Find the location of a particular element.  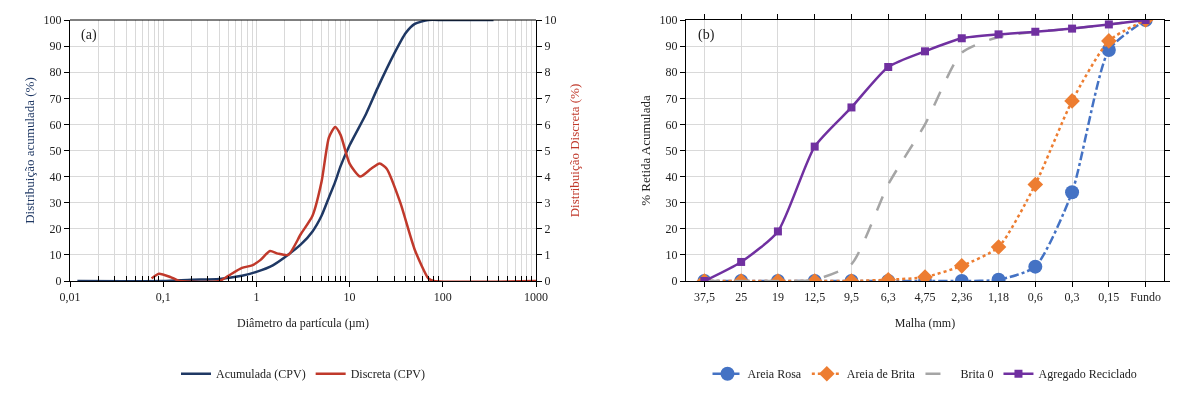

legend-label: Brita 0 is located at coordinates (977, 374).